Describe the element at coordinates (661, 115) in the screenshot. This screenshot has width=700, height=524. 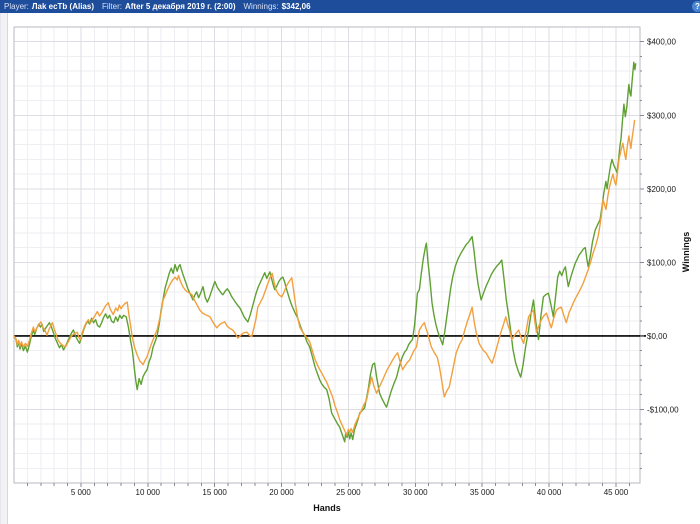
I see `y-tick-label: $300,00` at that location.